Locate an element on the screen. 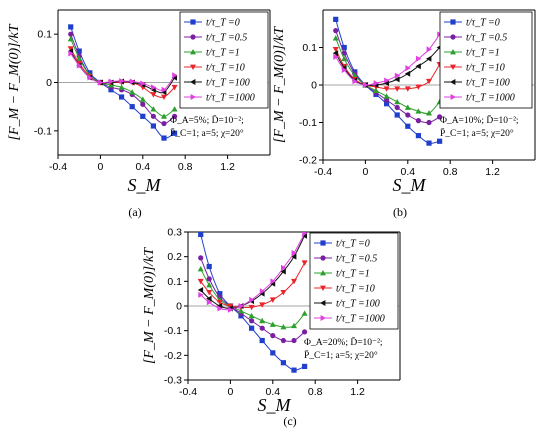 The image size is (550, 436). y-tick-label: 0.1 is located at coordinates (44, 35).